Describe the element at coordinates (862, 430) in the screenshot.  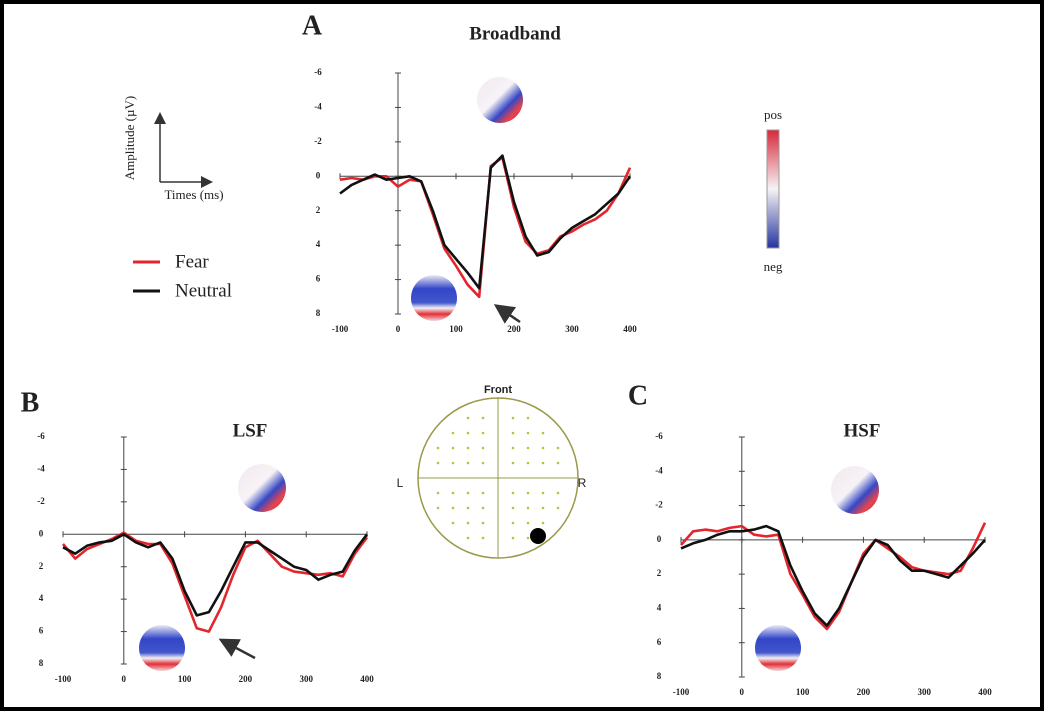
I see `chart-title: HSF` at that location.